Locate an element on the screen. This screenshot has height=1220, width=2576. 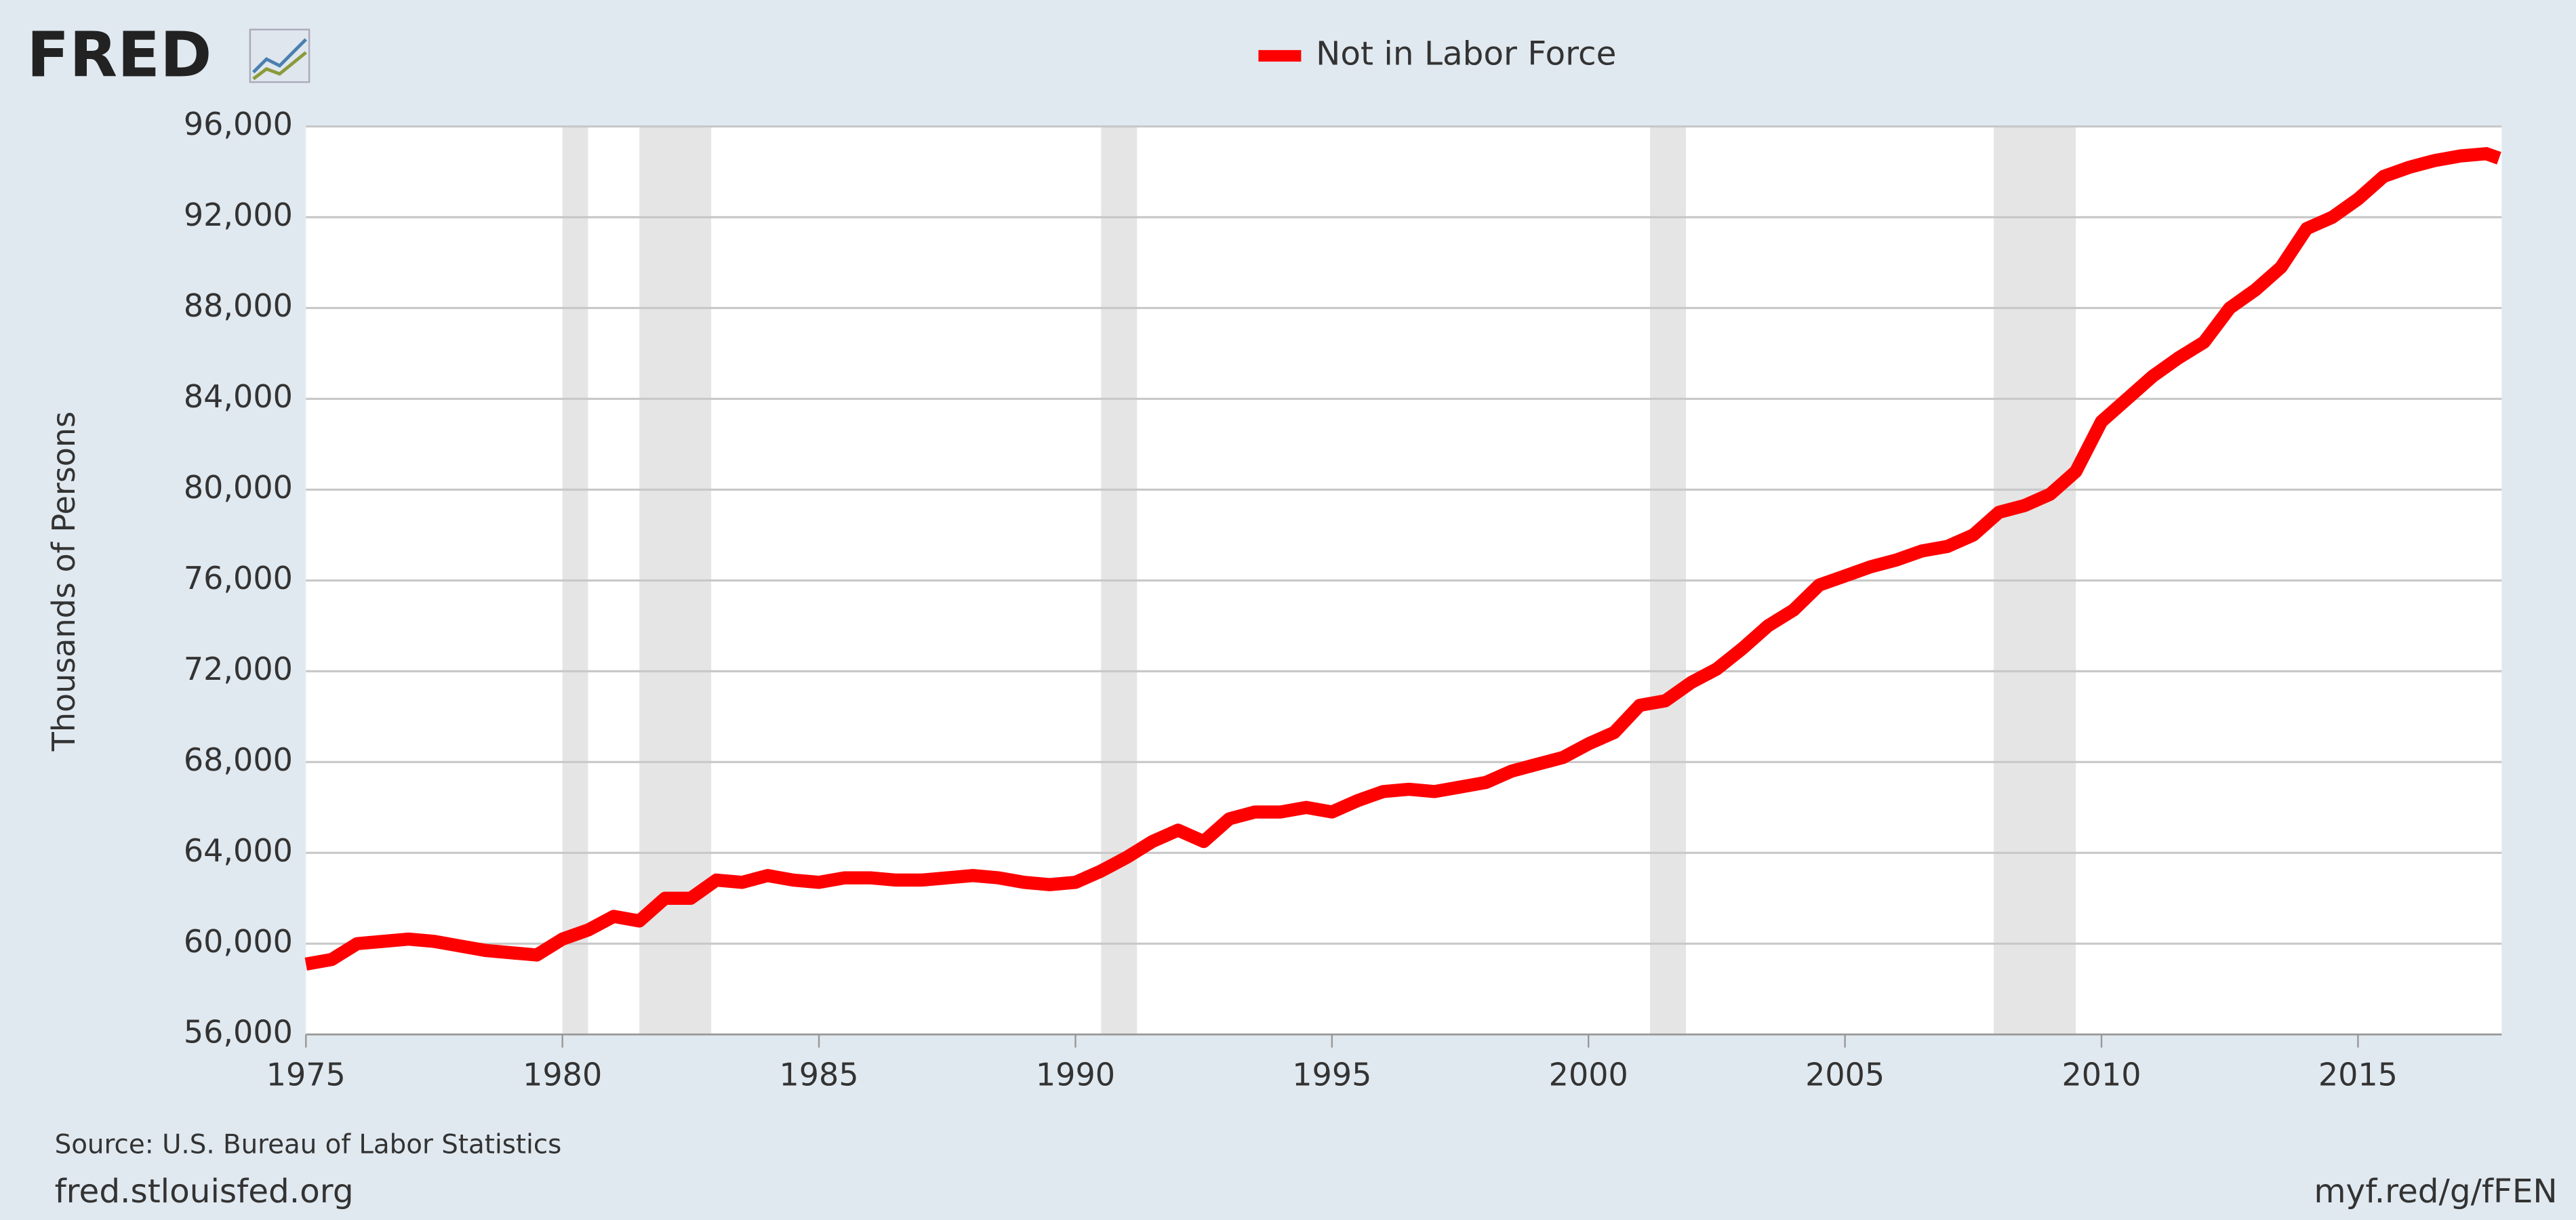
source: Source: U.S. Bureau of Labor Statistics is located at coordinates (308, 1145).